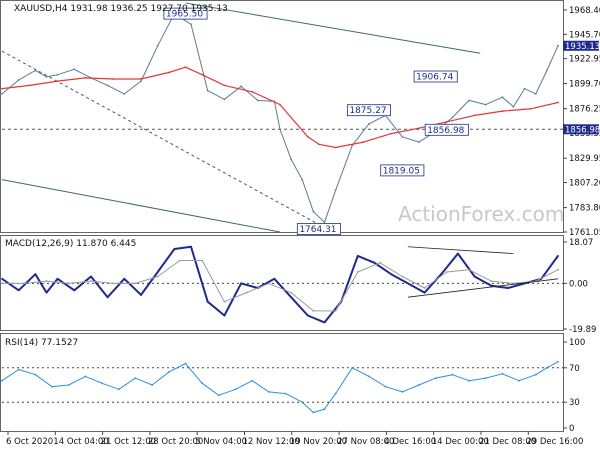  What do you see at coordinates (584, 11) in the screenshot?
I see `y-tick-label: 1968.40` at bounding box center [584, 11].